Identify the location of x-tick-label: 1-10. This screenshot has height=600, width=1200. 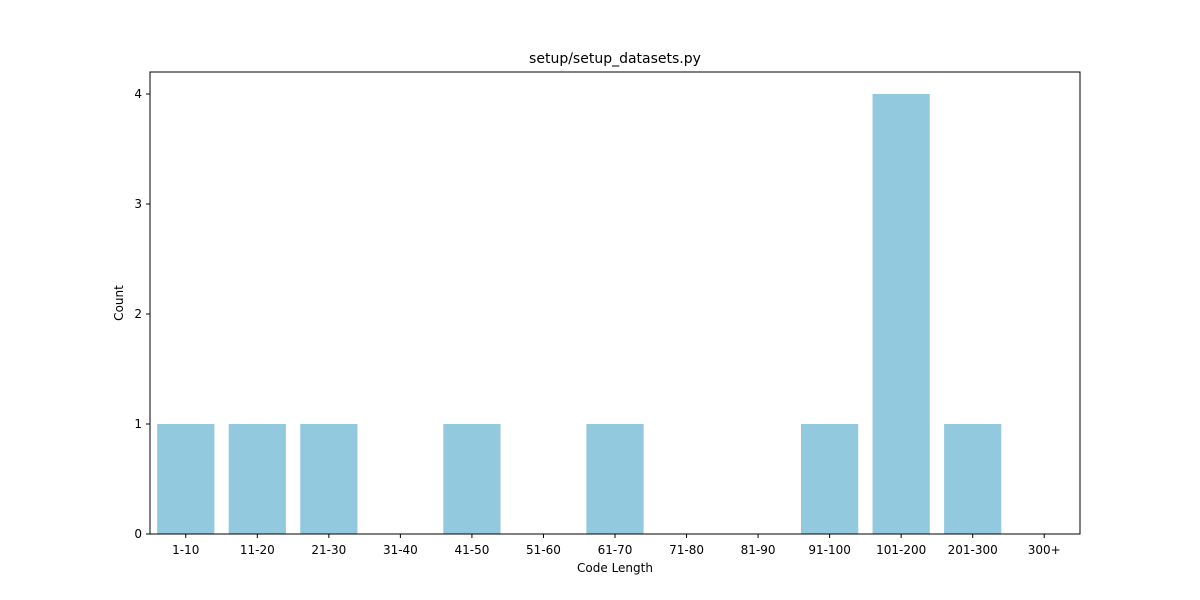
(185, 550).